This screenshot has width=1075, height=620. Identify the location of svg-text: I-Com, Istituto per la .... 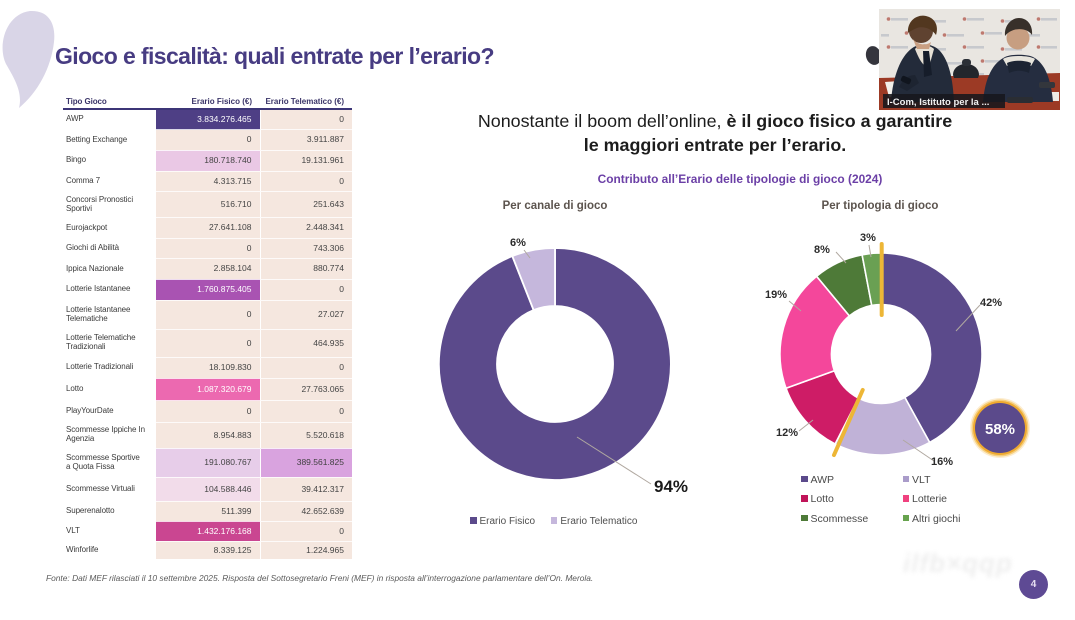
(938, 102).